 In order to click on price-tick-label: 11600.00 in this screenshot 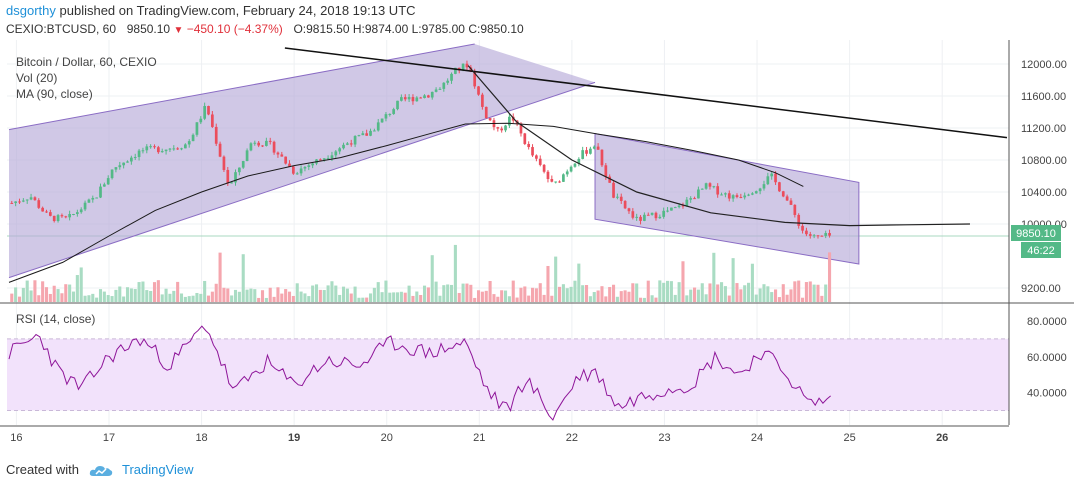, I will do `click(1043, 97)`.